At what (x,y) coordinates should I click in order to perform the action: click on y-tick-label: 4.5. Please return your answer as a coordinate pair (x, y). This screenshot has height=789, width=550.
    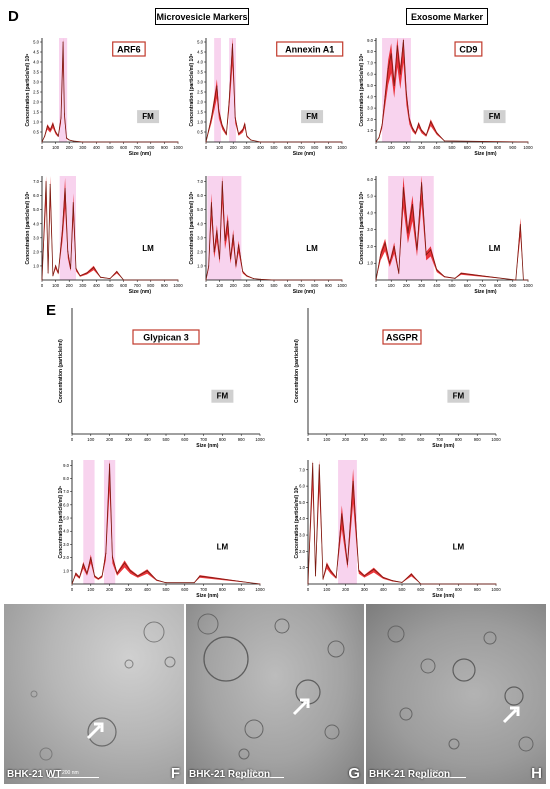
    Looking at the image, I should click on (200, 52).